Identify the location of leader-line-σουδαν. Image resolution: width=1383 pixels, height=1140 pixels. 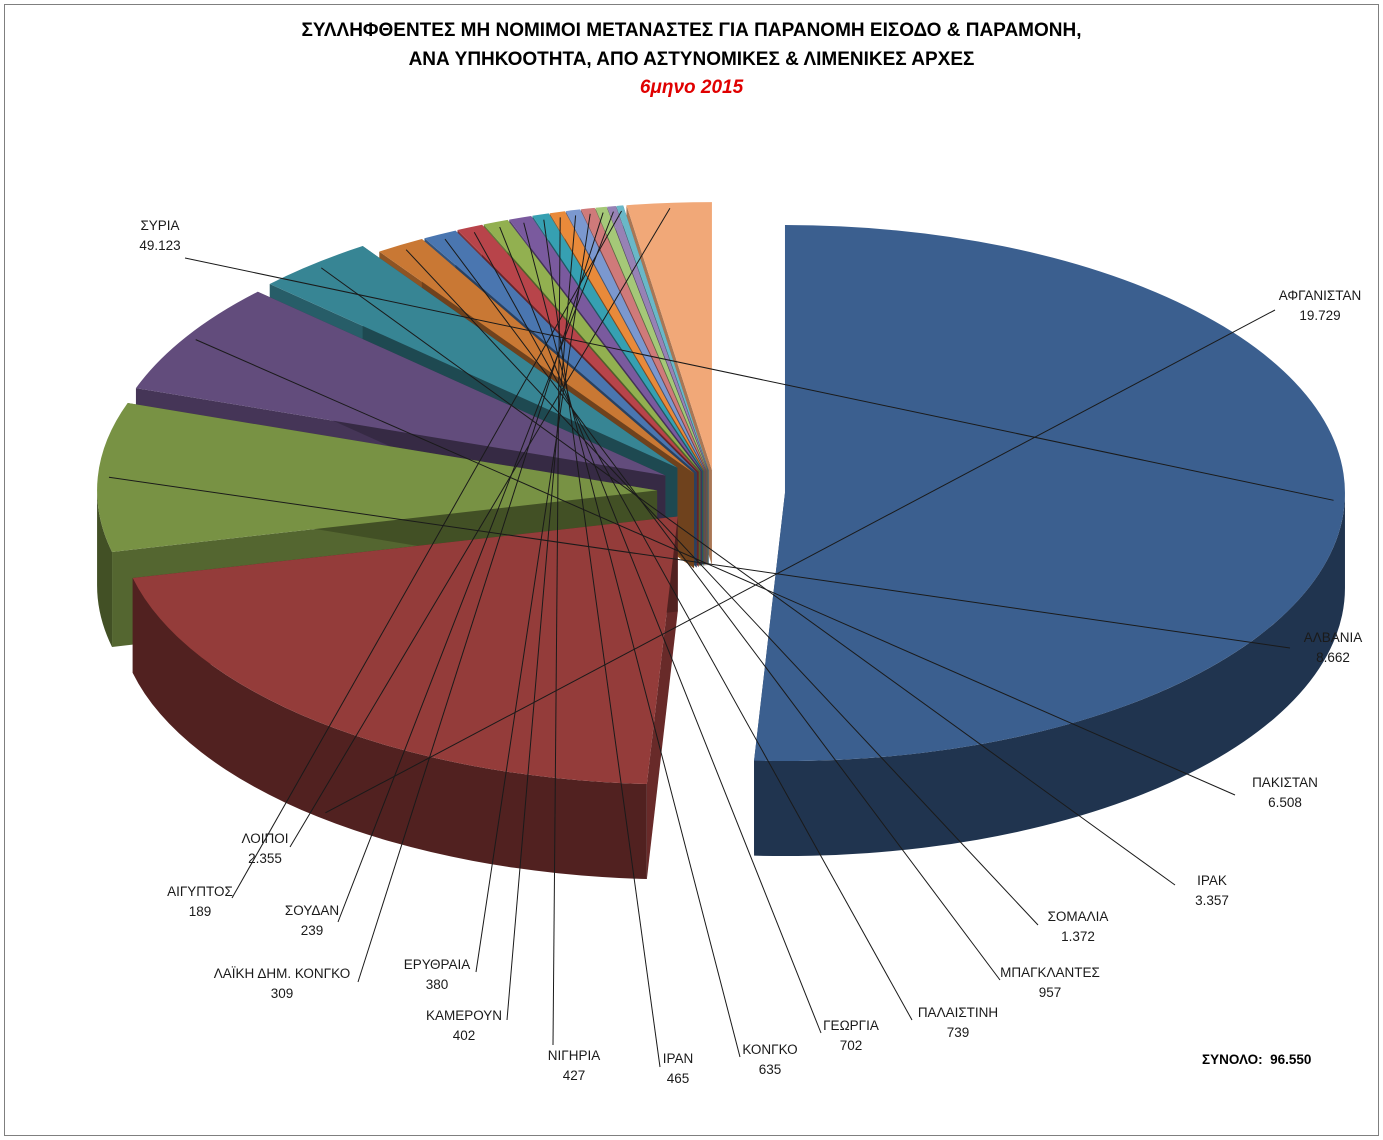
(475, 567).